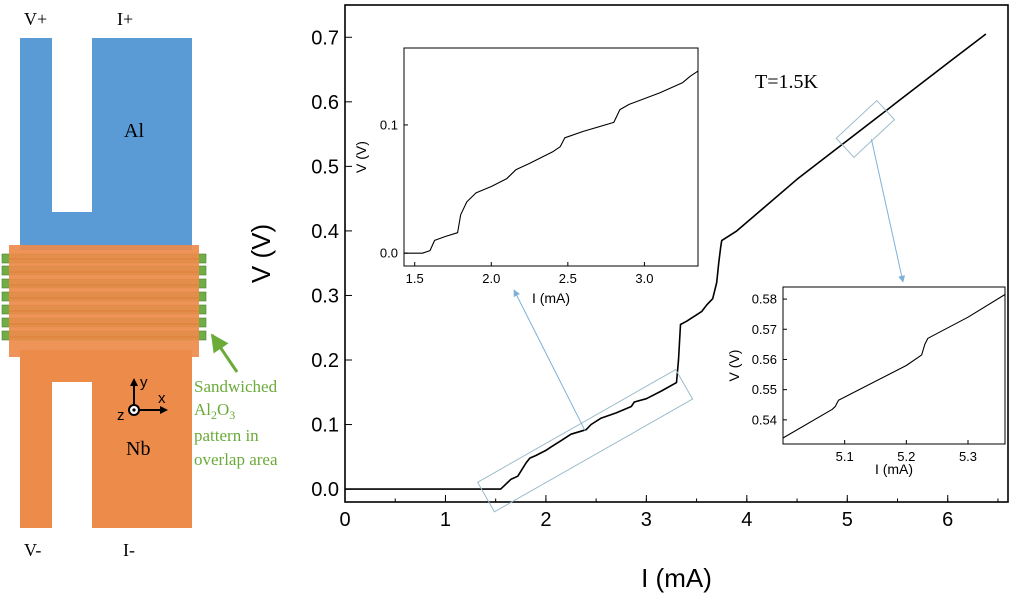 This screenshot has width=1024, height=598. Describe the element at coordinates (389, 253) in the screenshot. I see `inset-left-ytick-label: 0.0` at that location.